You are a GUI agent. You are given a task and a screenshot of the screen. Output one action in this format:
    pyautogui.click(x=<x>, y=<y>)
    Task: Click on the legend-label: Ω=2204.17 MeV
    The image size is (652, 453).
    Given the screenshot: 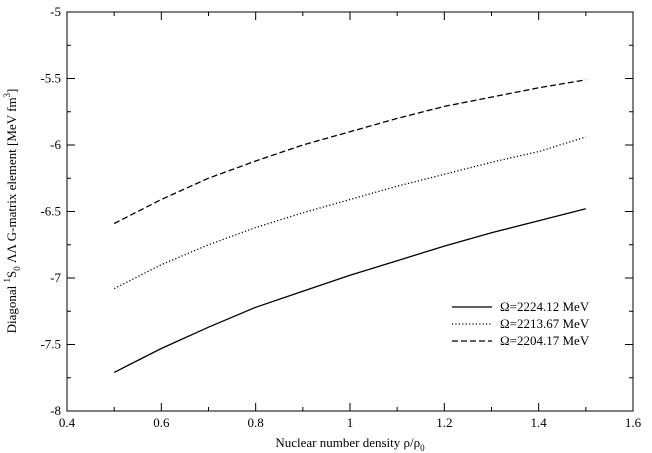 What is the action you would take?
    pyautogui.click(x=545, y=340)
    